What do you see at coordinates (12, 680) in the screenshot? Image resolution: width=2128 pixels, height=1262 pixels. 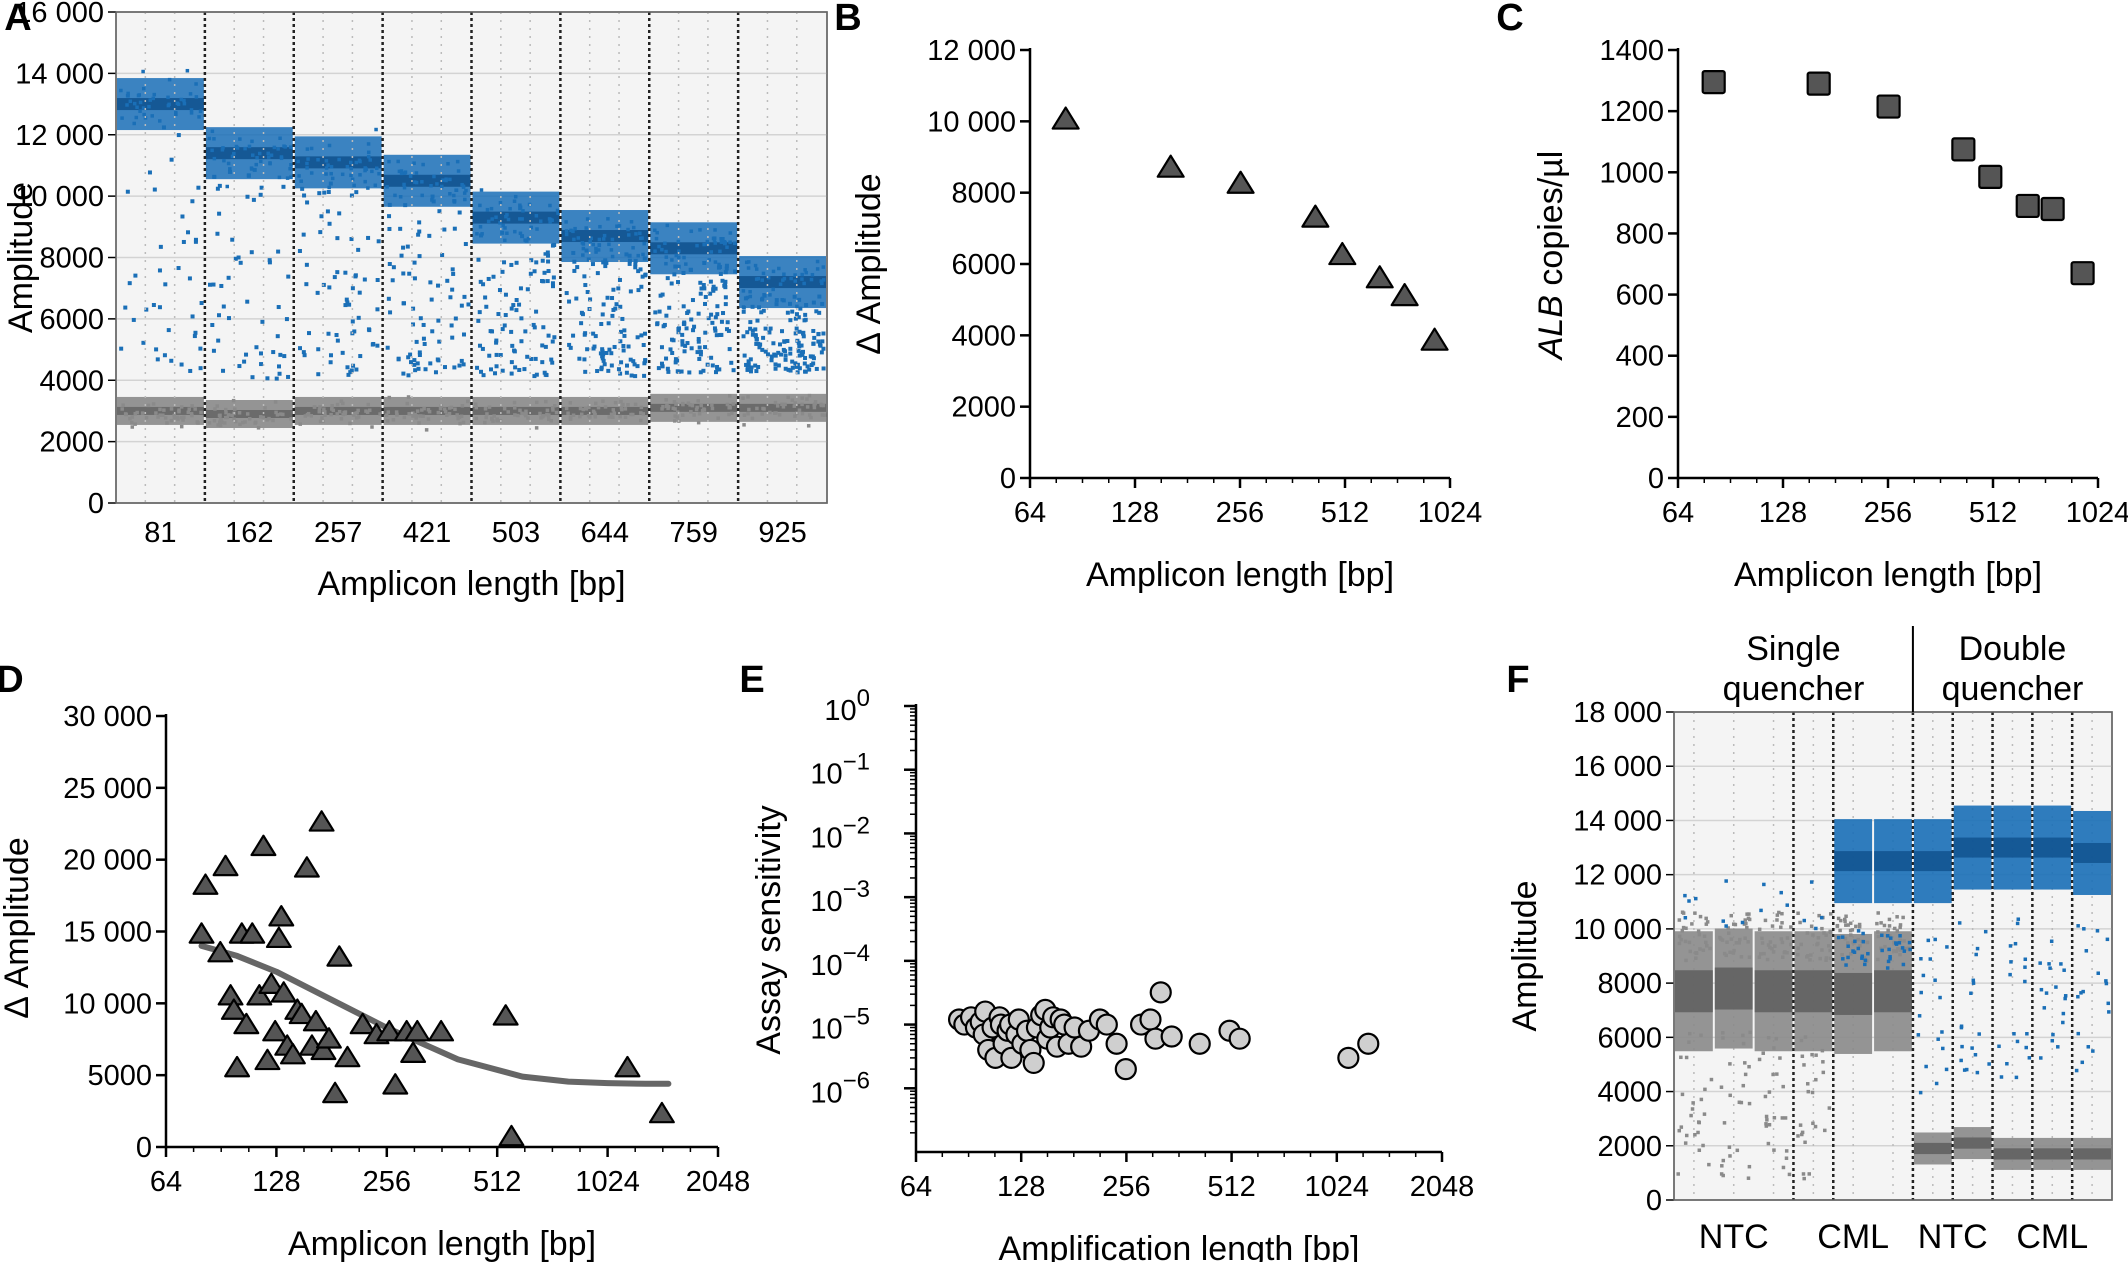 I see `panel-letter-d: D` at bounding box center [12, 680].